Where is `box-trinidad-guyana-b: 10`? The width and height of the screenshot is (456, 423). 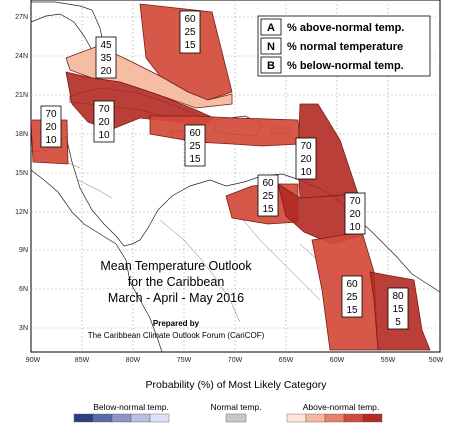 box-trinidad-guyana-b: 10 is located at coordinates (355, 227).